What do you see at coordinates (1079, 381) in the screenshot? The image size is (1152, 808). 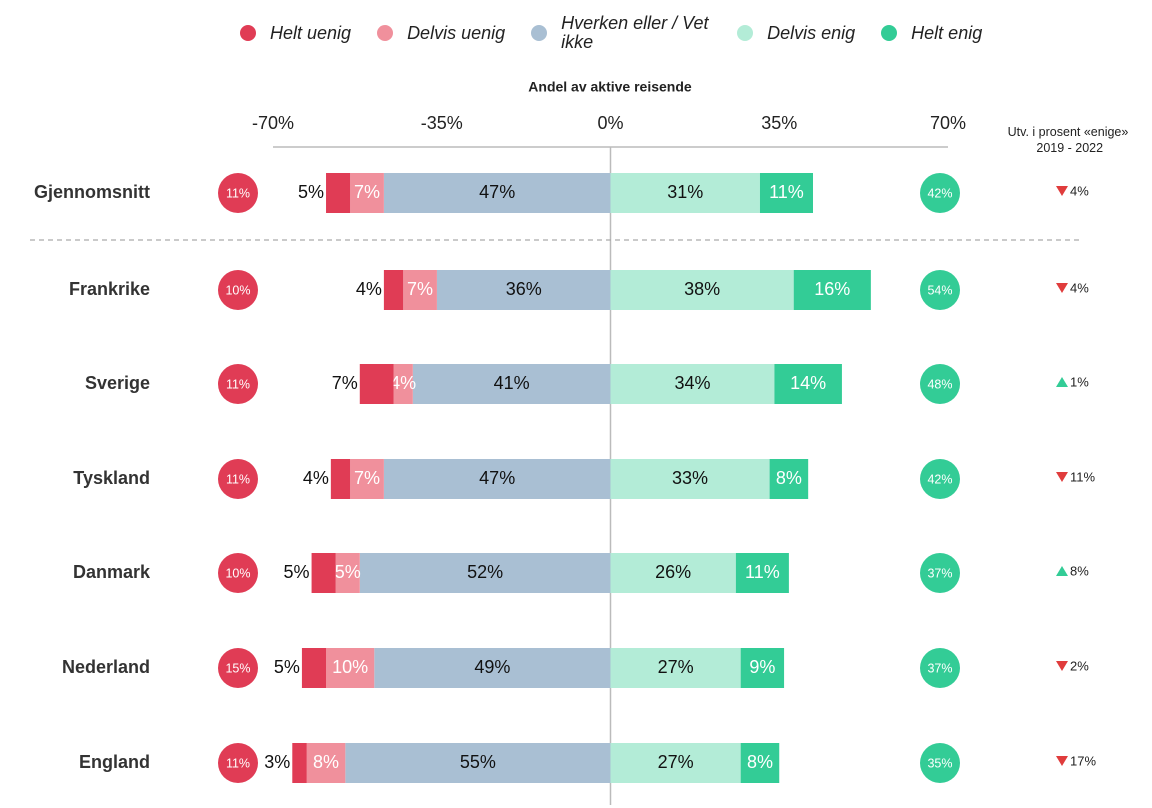 I see `change-label: 1%` at bounding box center [1079, 381].